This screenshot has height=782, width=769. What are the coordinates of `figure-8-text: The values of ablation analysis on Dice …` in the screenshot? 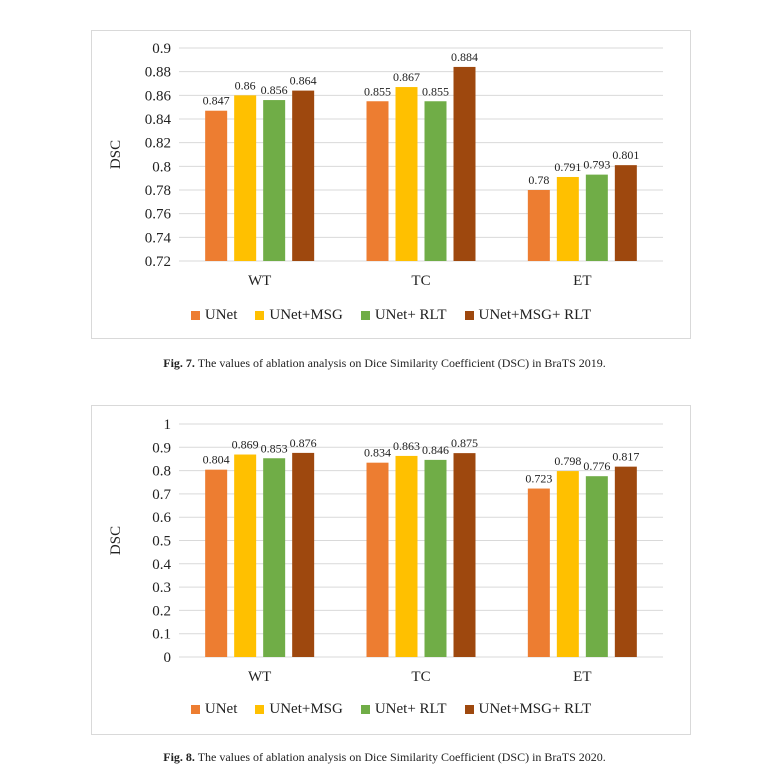 It's located at (401, 757).